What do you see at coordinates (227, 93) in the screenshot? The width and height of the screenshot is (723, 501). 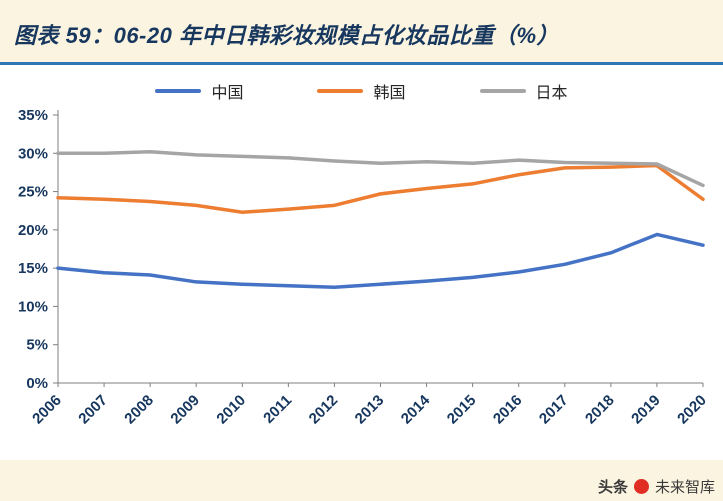 I see `legend-label-china: 中国` at bounding box center [227, 93].